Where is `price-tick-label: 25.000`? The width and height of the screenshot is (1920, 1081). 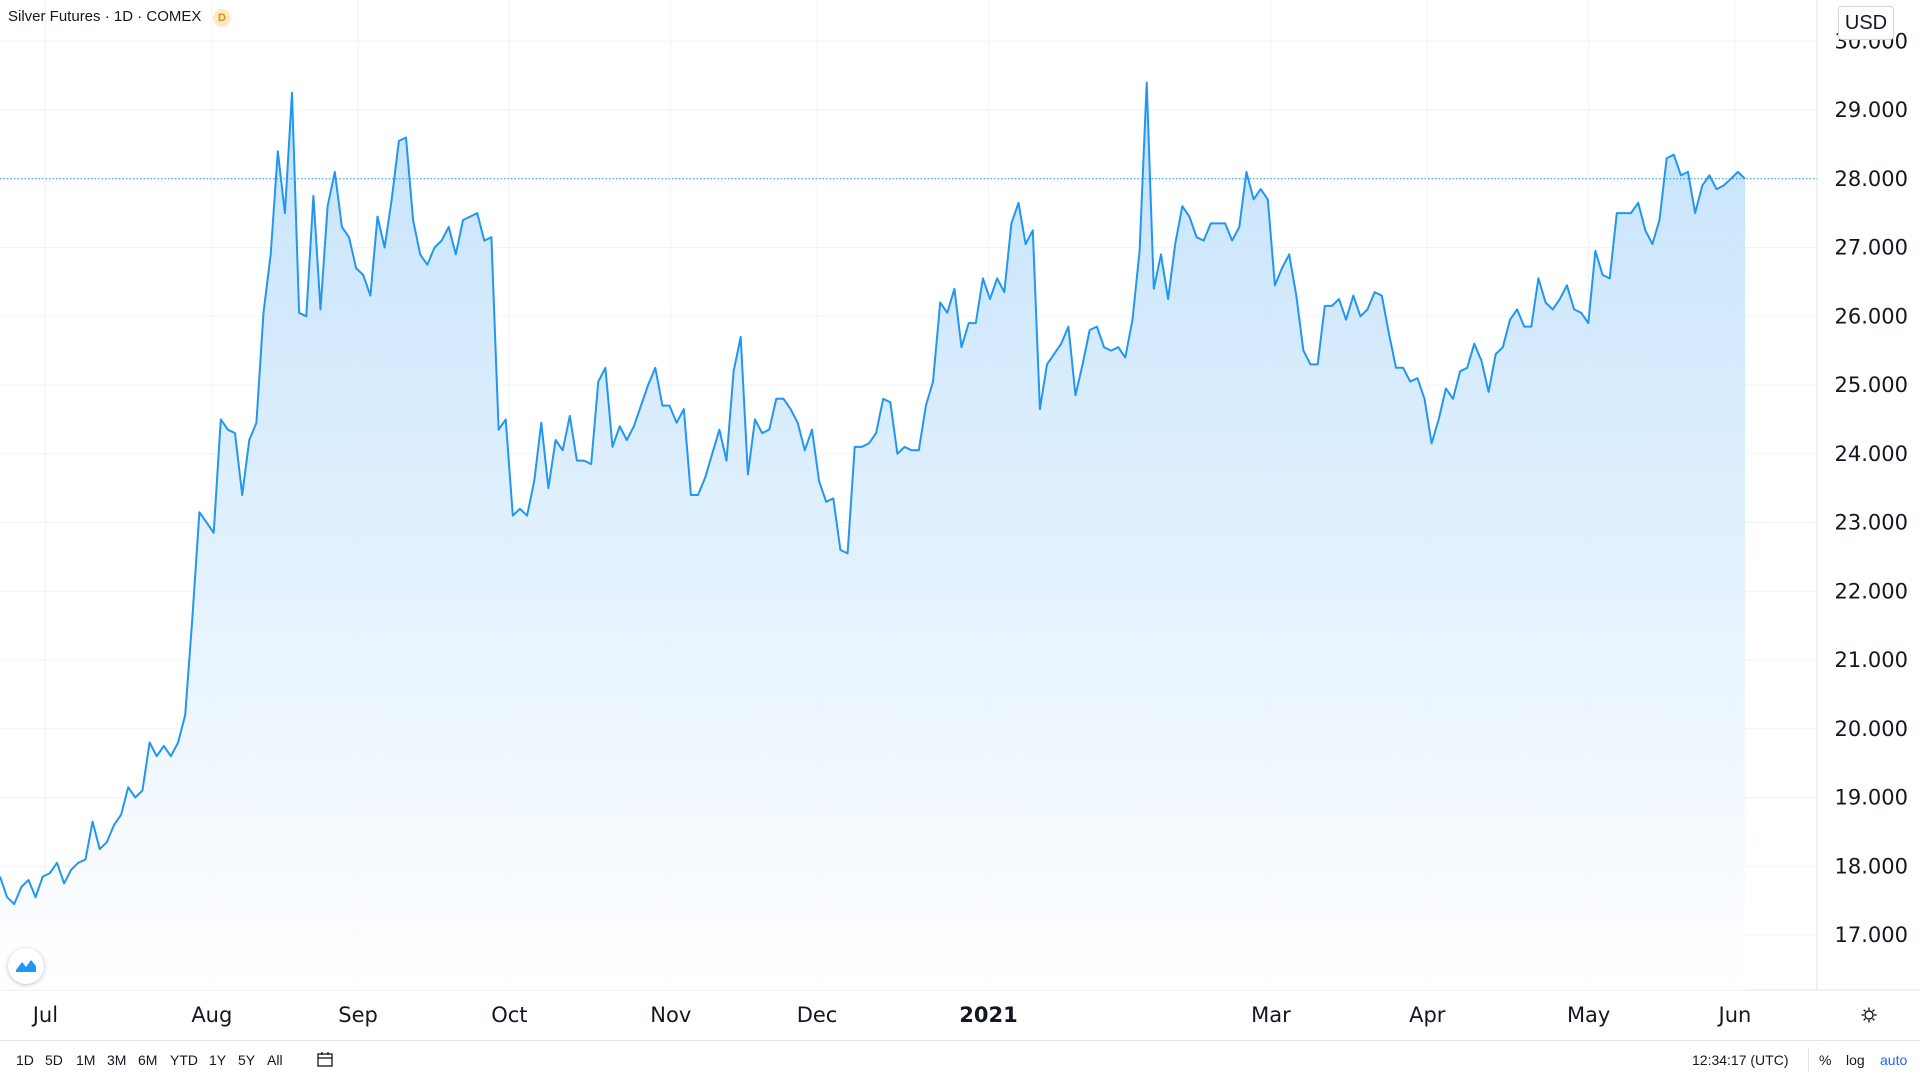
price-tick-label: 25.000 is located at coordinates (1871, 385).